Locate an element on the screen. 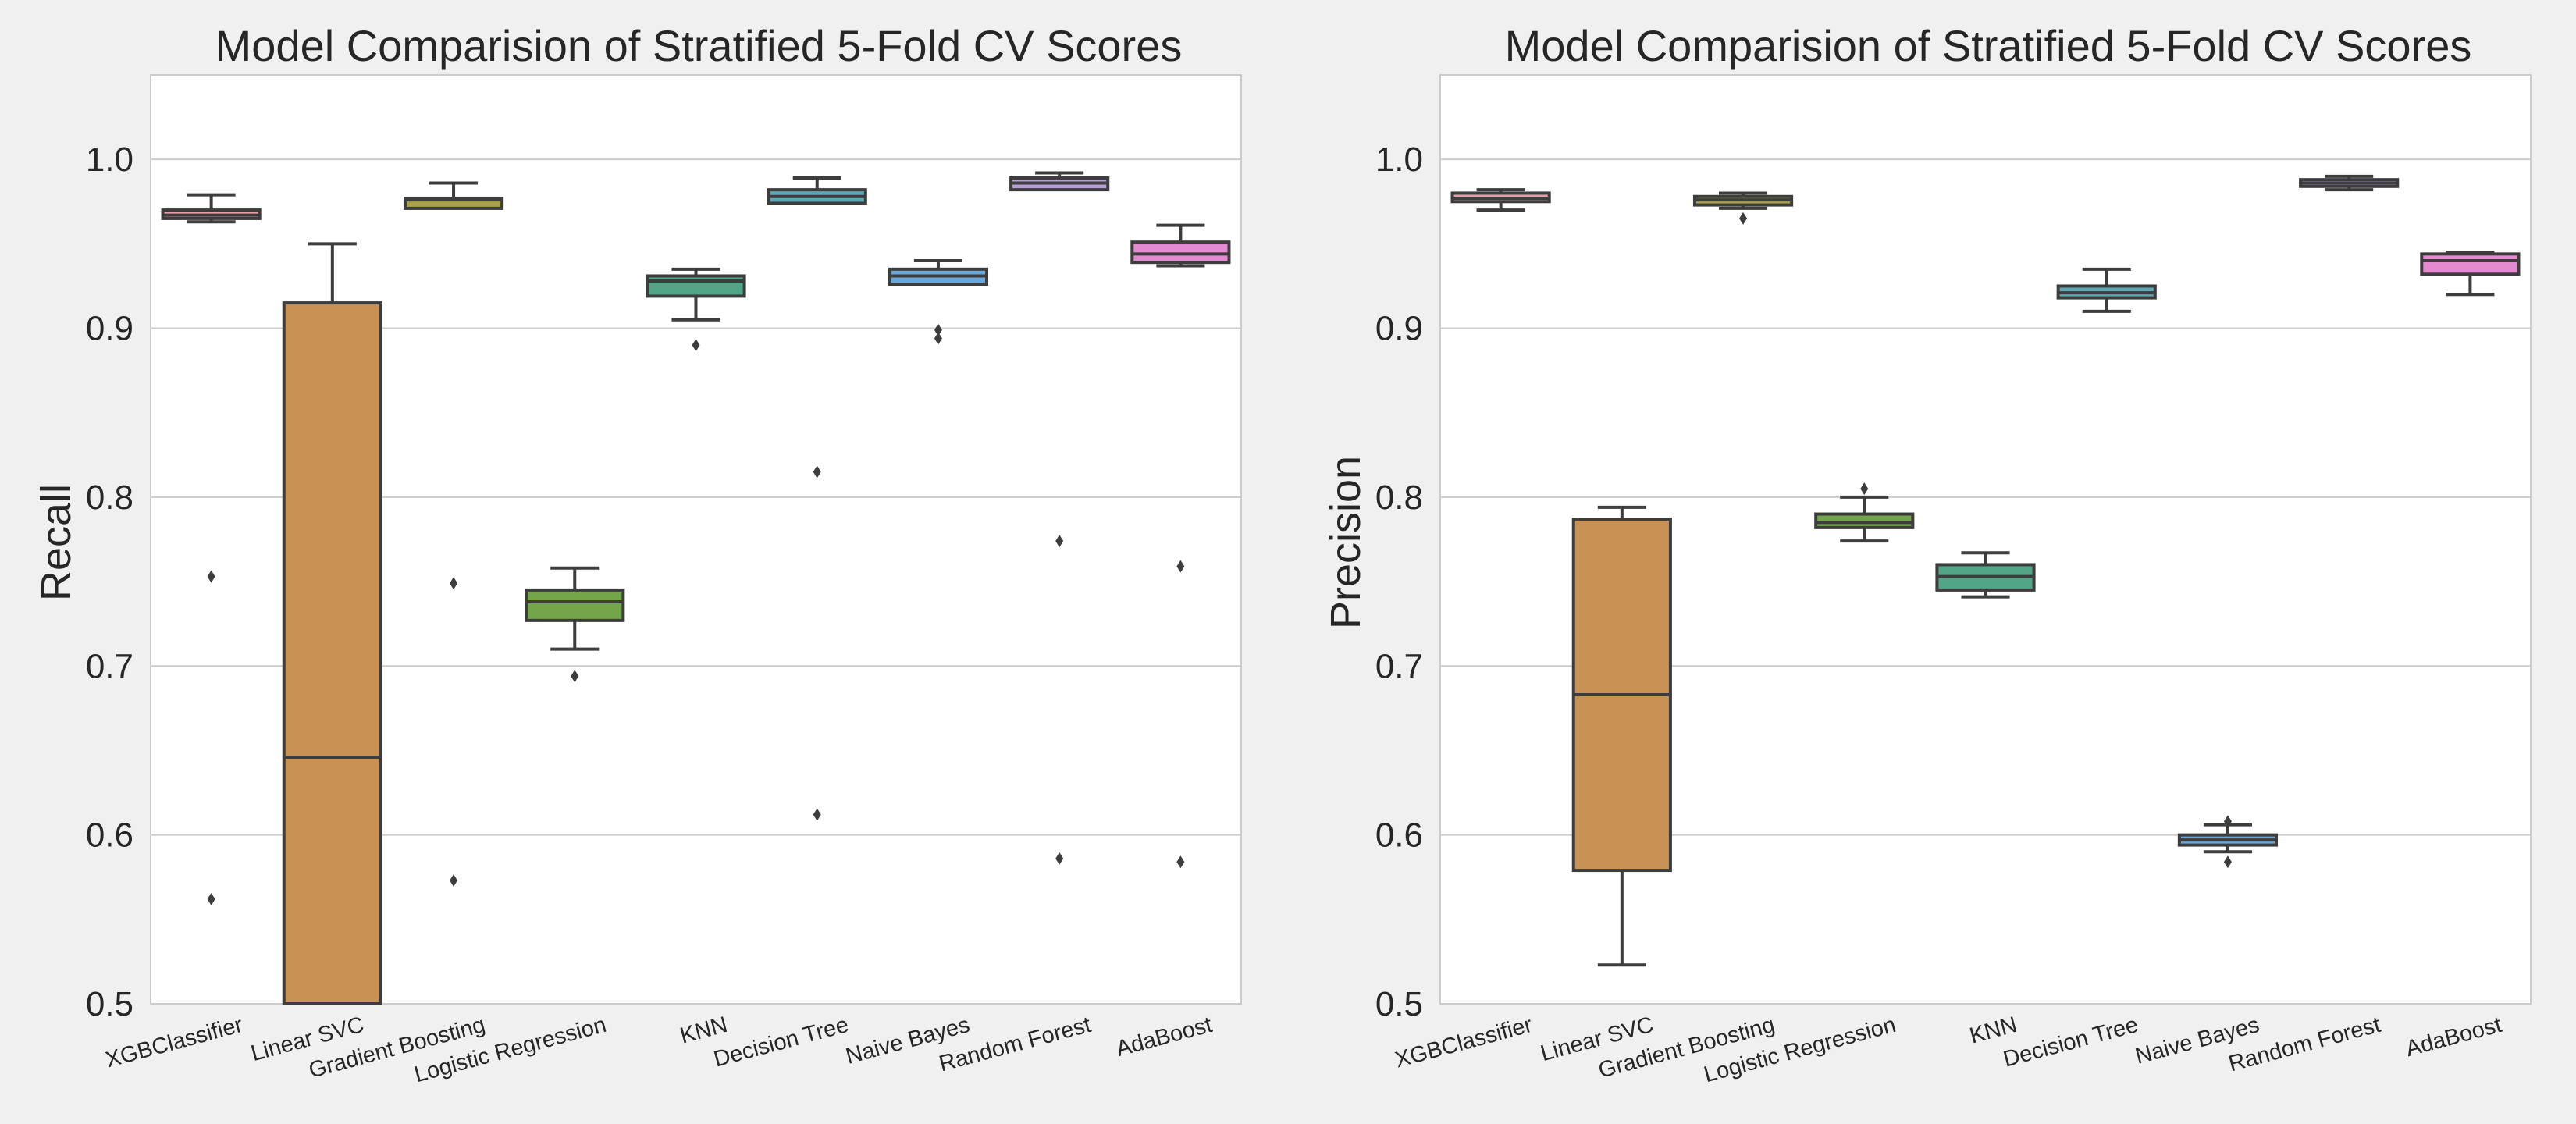  y-axis-label: Precision is located at coordinates (1345, 542).